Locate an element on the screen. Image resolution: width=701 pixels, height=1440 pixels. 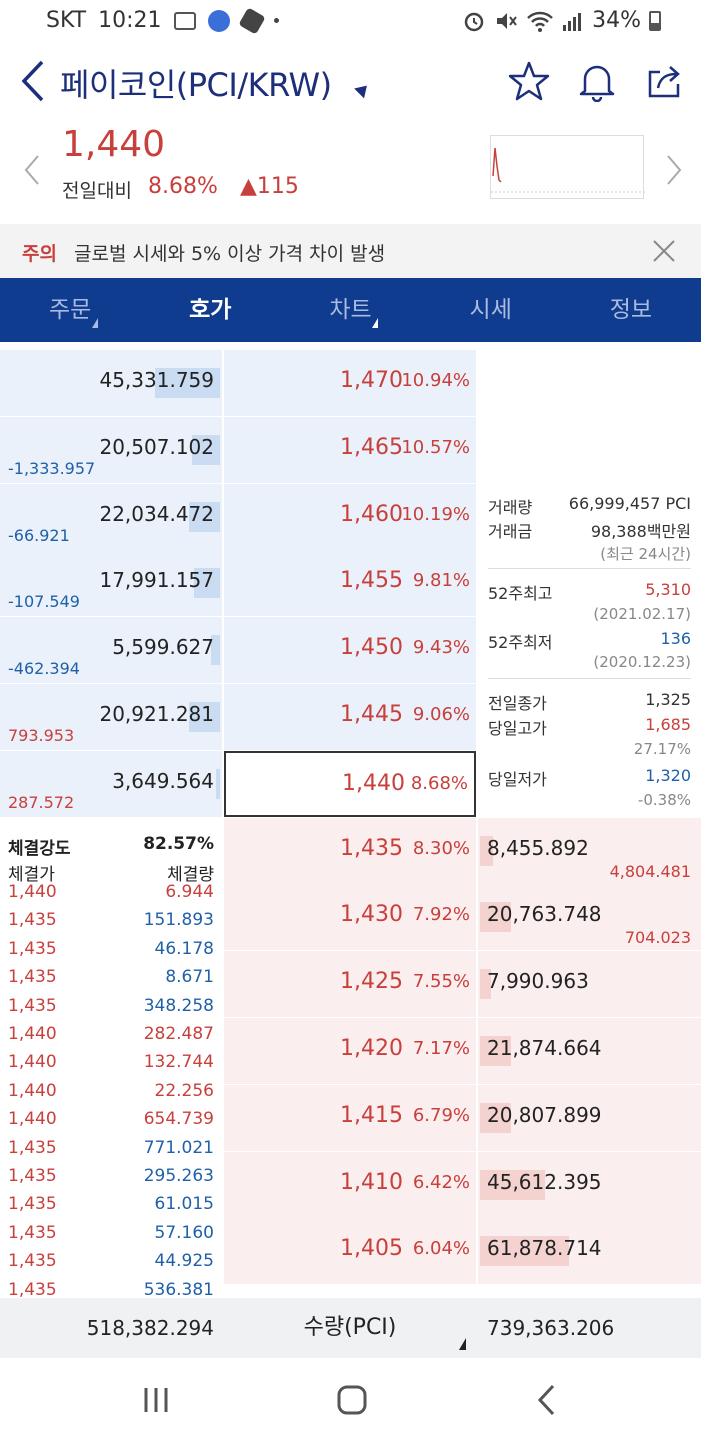
back-nav-icon is located at coordinates (548, 1400).